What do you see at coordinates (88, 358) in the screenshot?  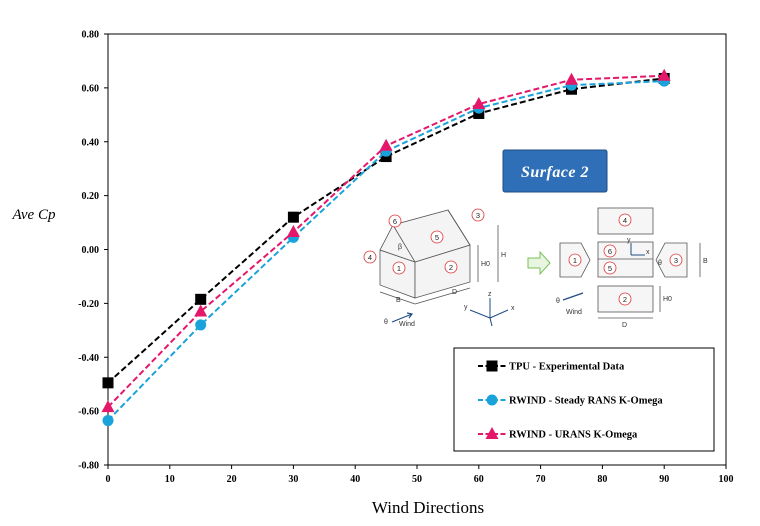 I see `y-tick-label: -0.40` at bounding box center [88, 358].